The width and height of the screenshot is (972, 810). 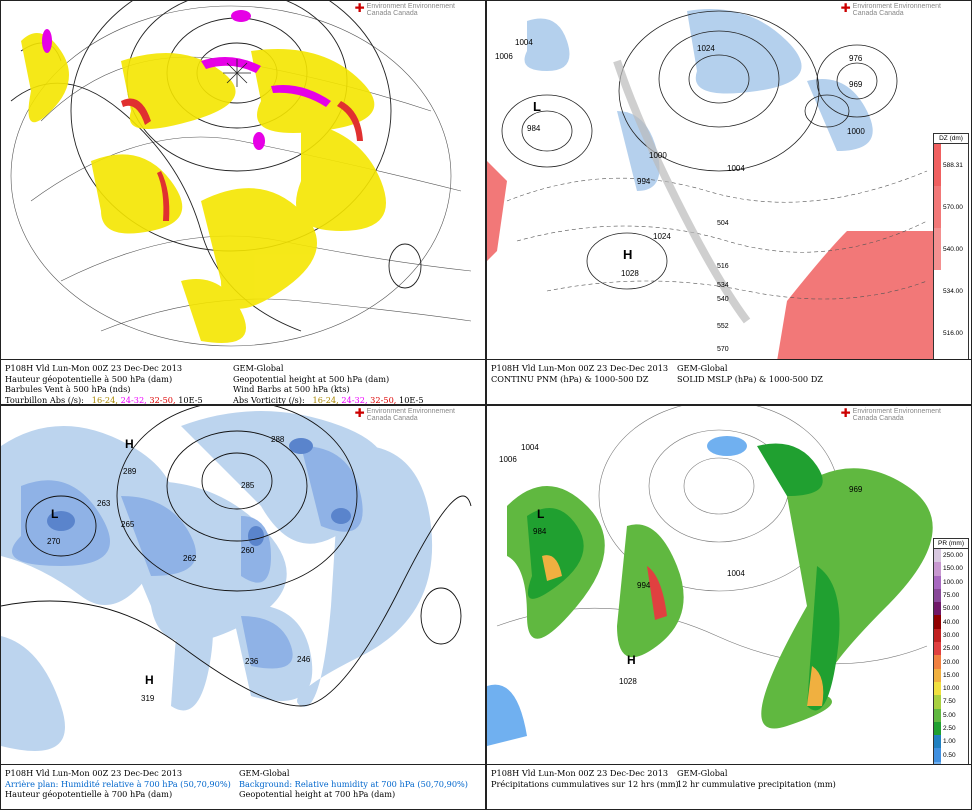 I want to click on legend-label: 0.50, so click(x=949, y=755).